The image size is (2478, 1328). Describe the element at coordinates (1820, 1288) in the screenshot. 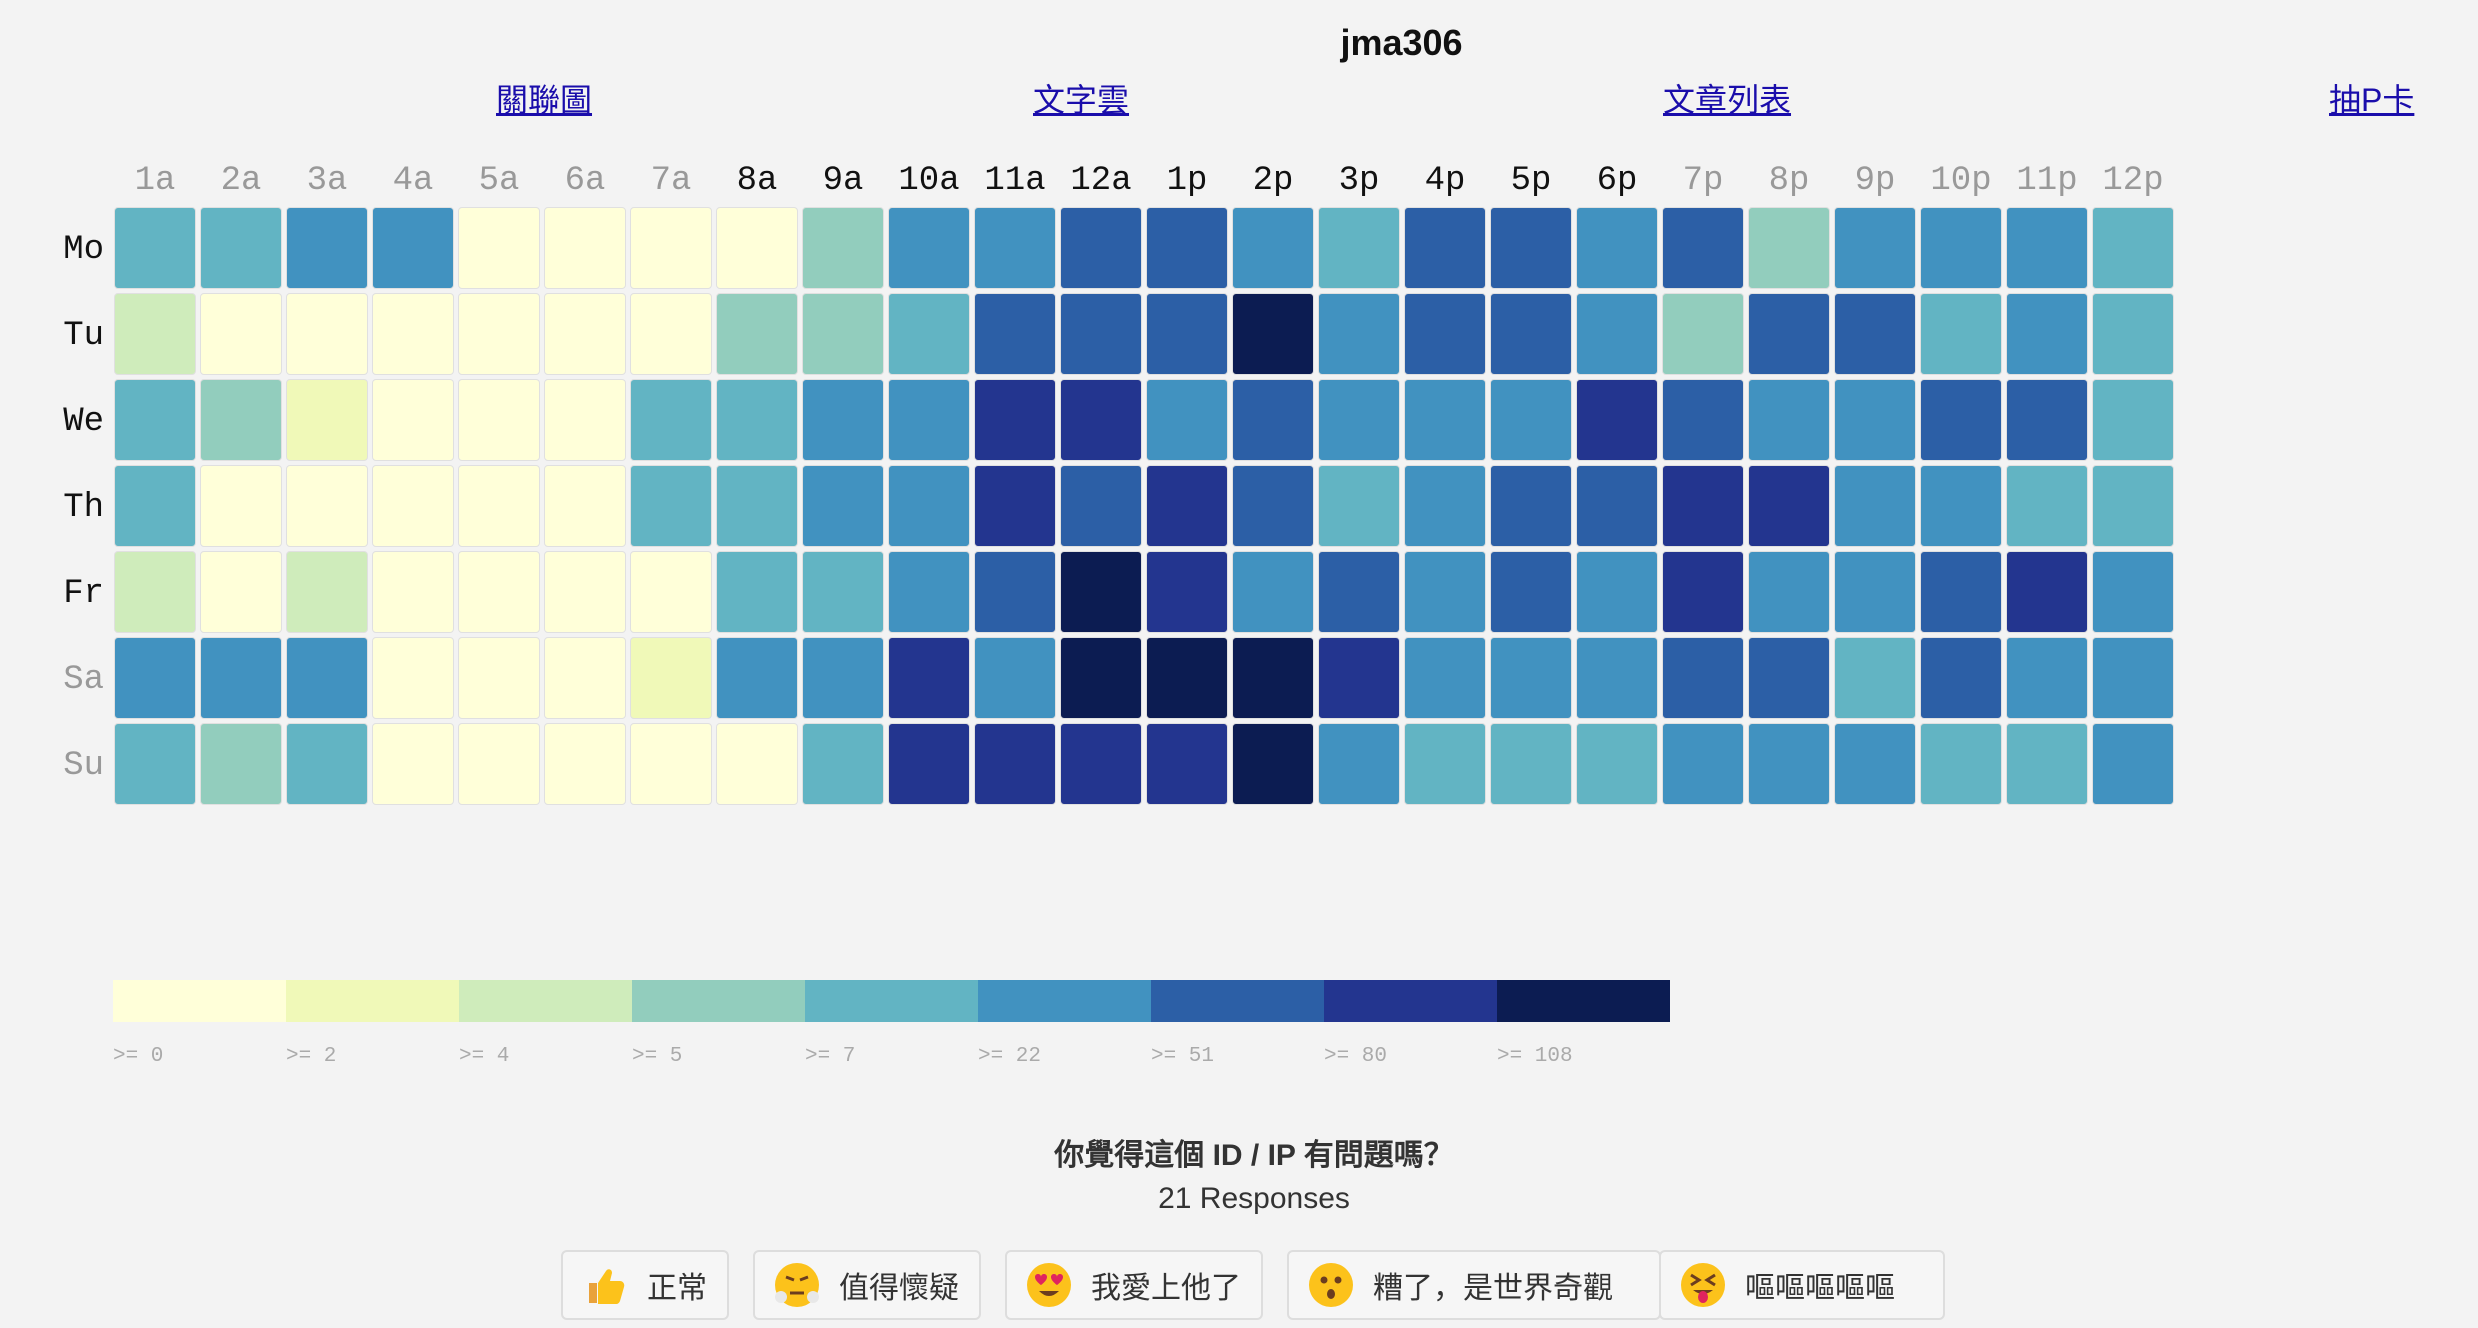

I see `reaction-label: 嘔嘔嘔嘔嘔` at that location.